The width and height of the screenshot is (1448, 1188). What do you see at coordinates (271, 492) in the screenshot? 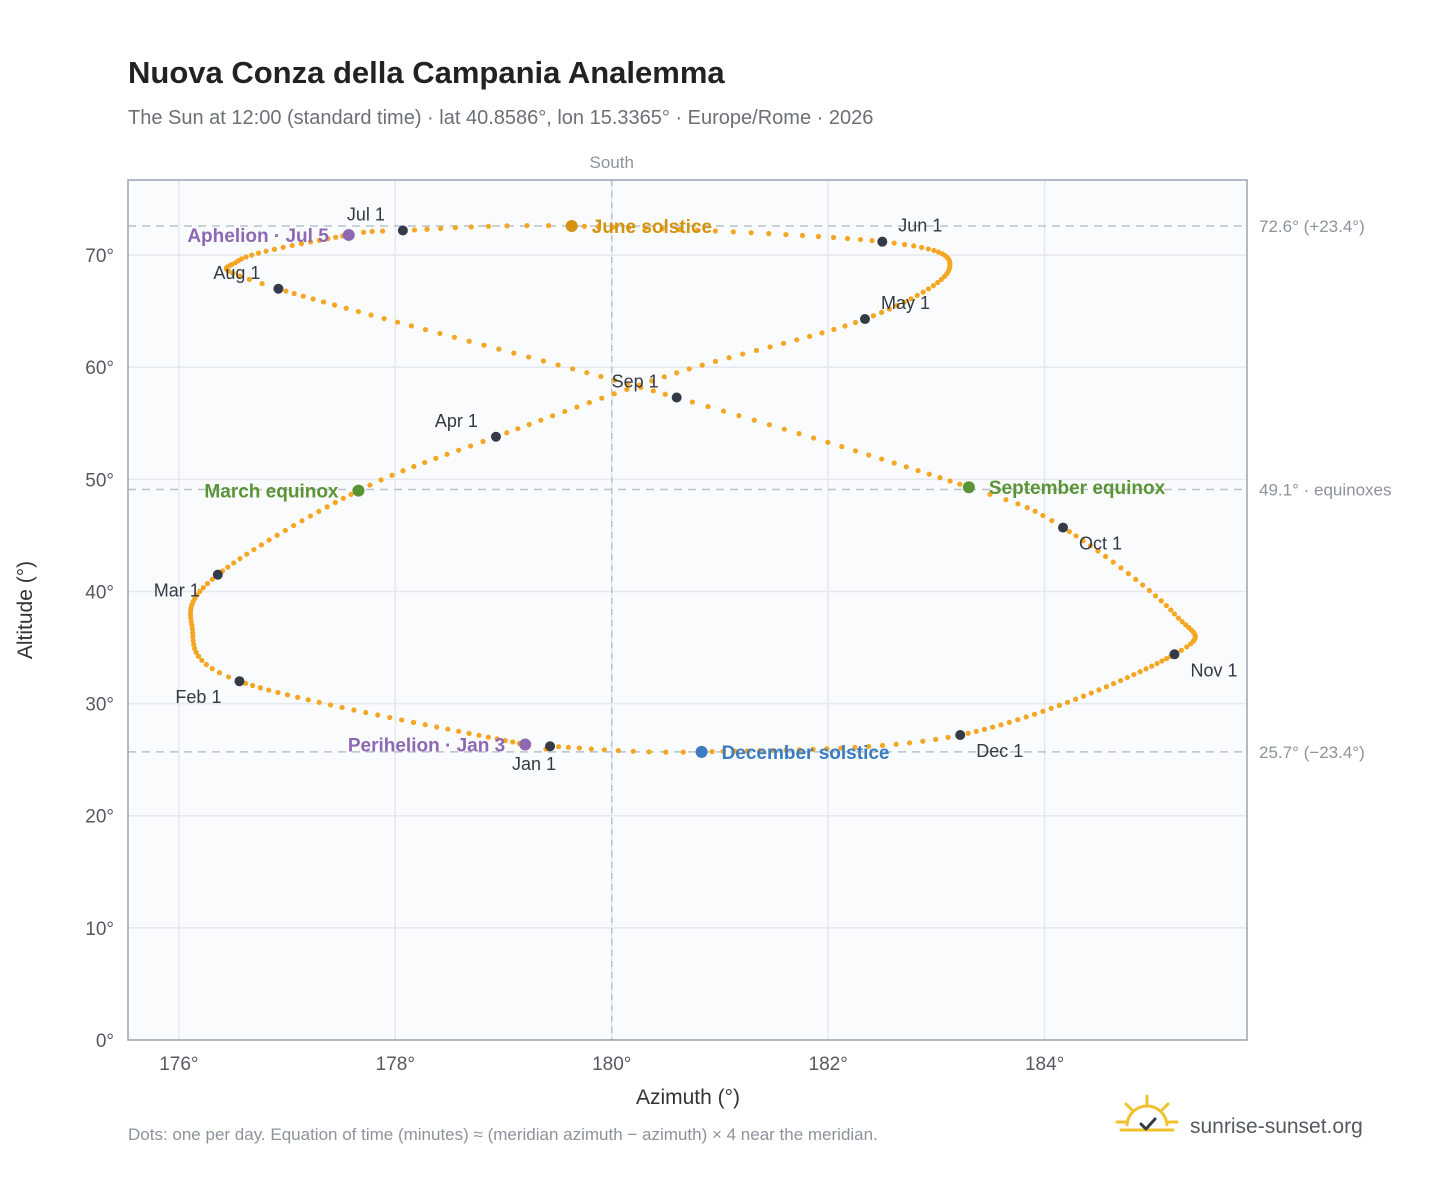
I see `event-label: March equinox` at bounding box center [271, 492].